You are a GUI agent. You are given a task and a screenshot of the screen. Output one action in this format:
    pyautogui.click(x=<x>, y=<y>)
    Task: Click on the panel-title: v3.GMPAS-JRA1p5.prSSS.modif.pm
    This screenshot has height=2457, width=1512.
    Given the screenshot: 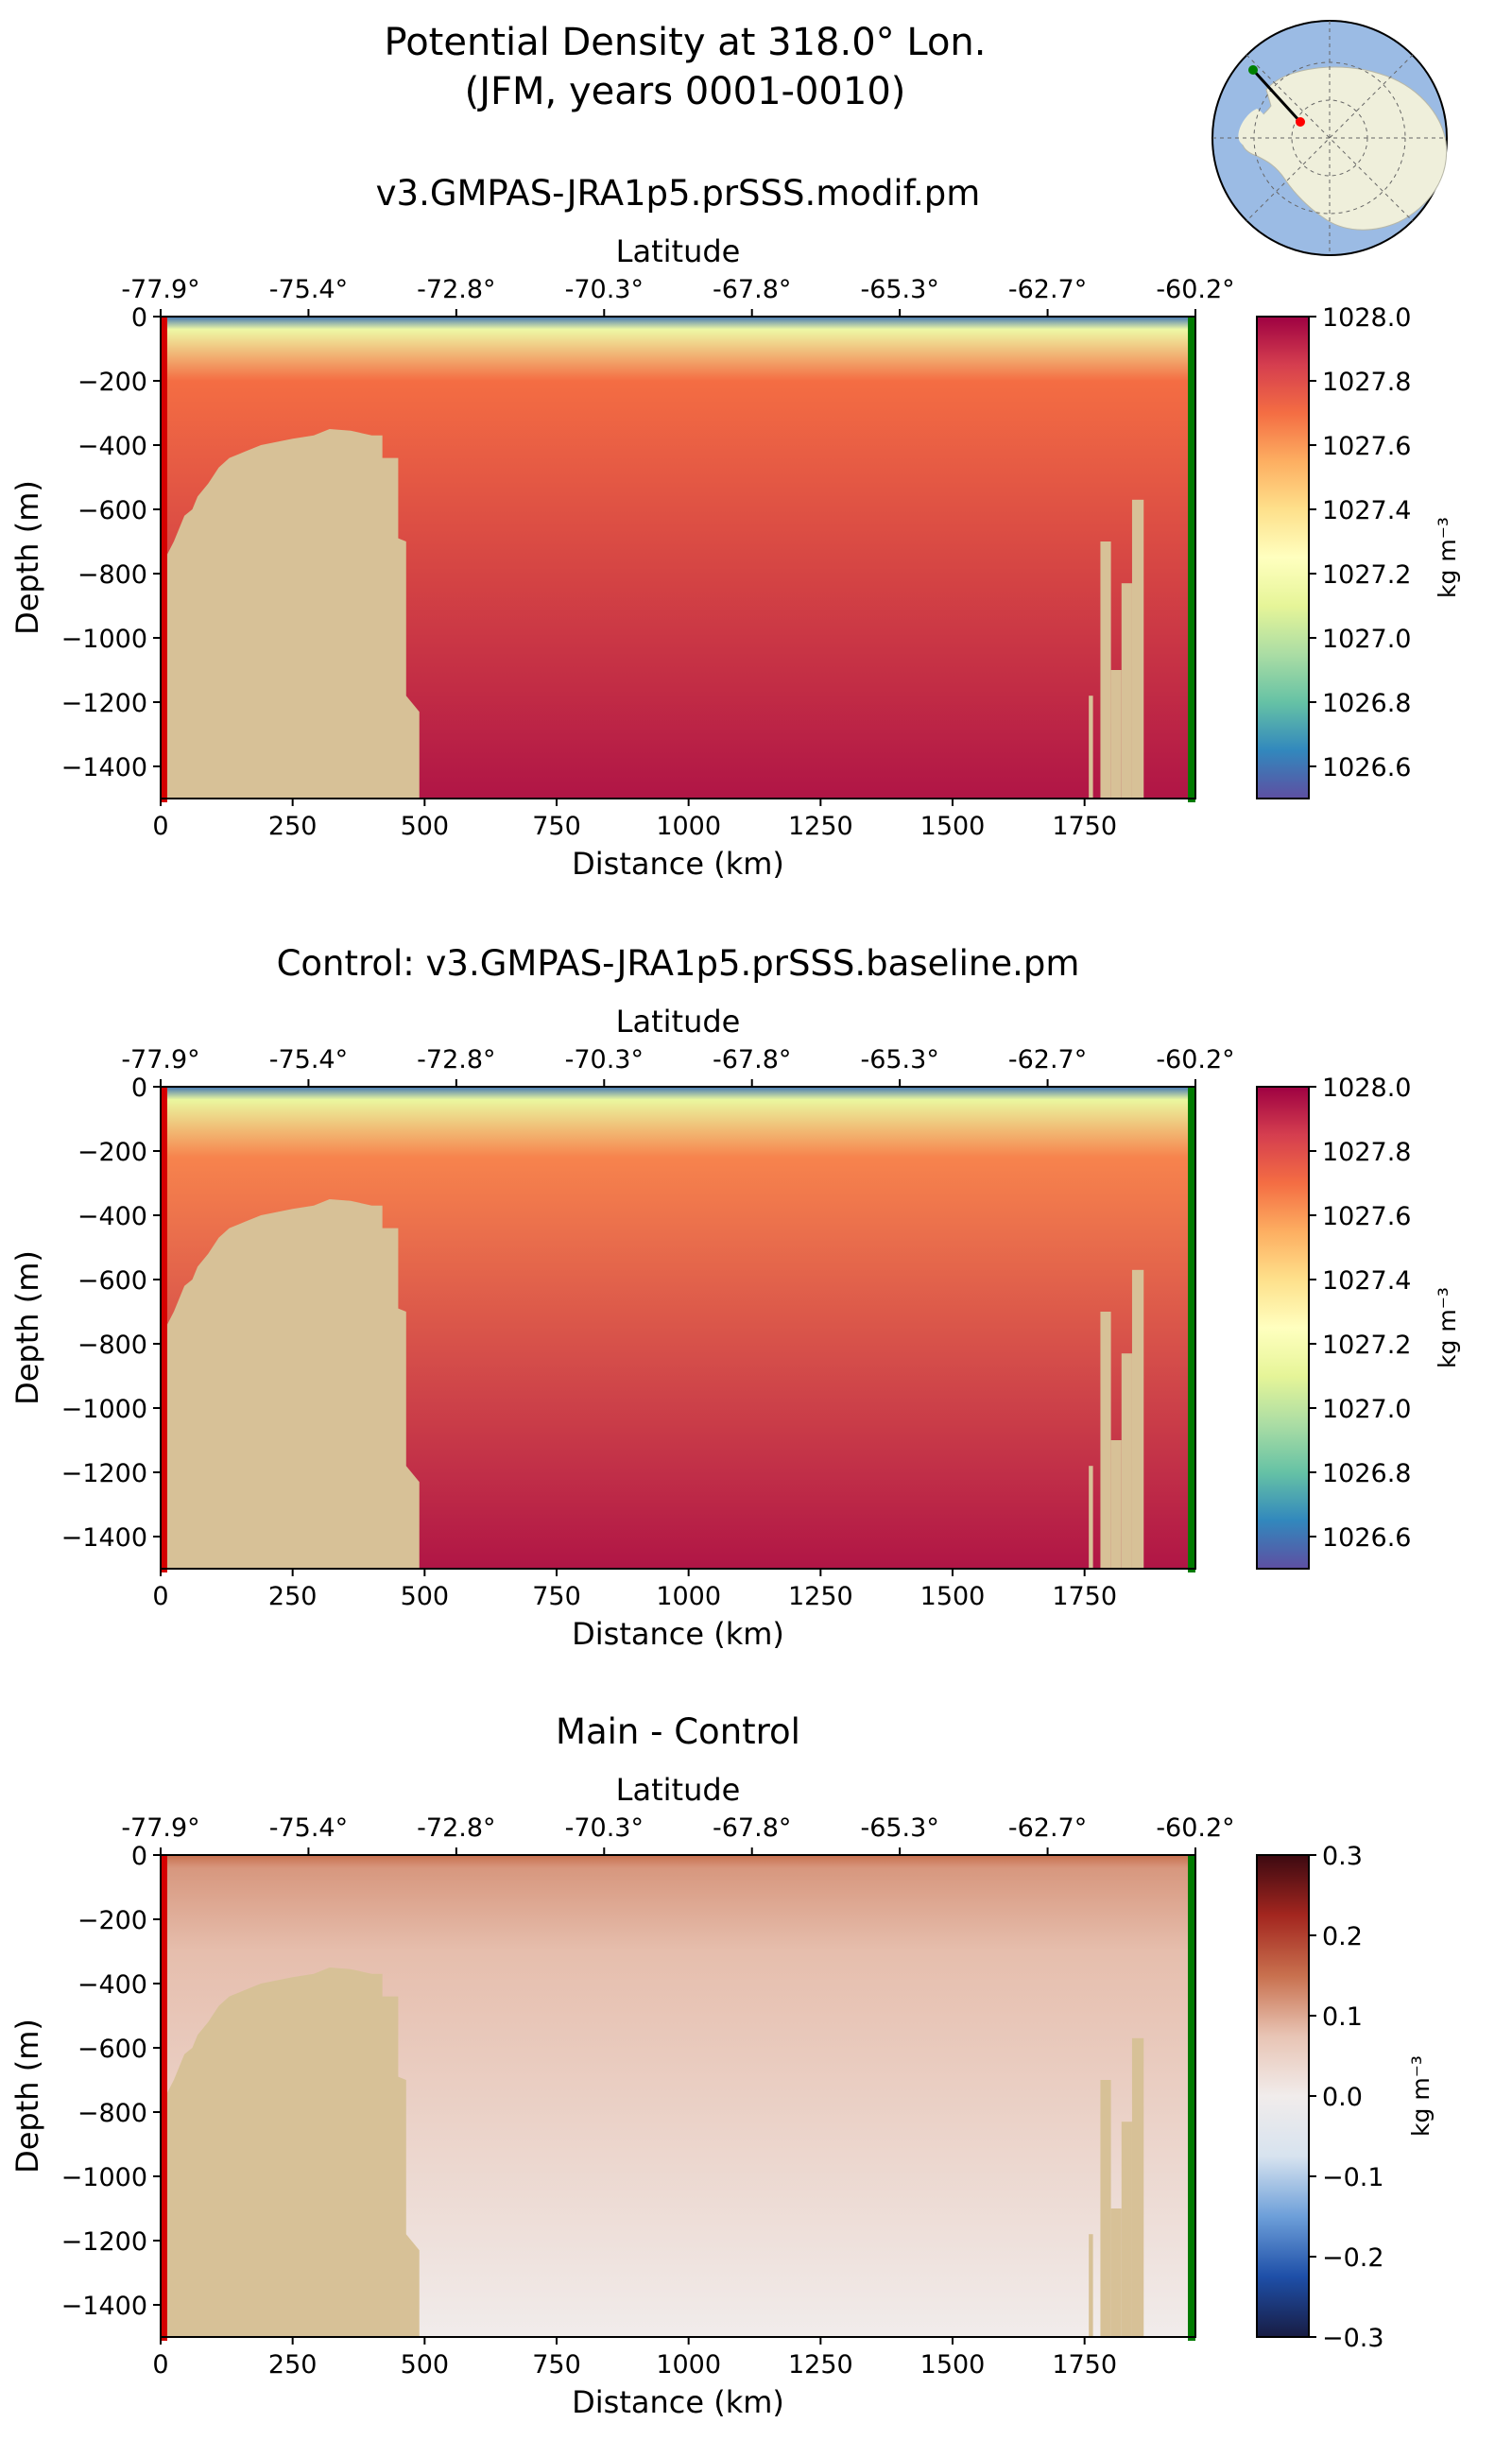 What is the action you would take?
    pyautogui.click(x=678, y=193)
    